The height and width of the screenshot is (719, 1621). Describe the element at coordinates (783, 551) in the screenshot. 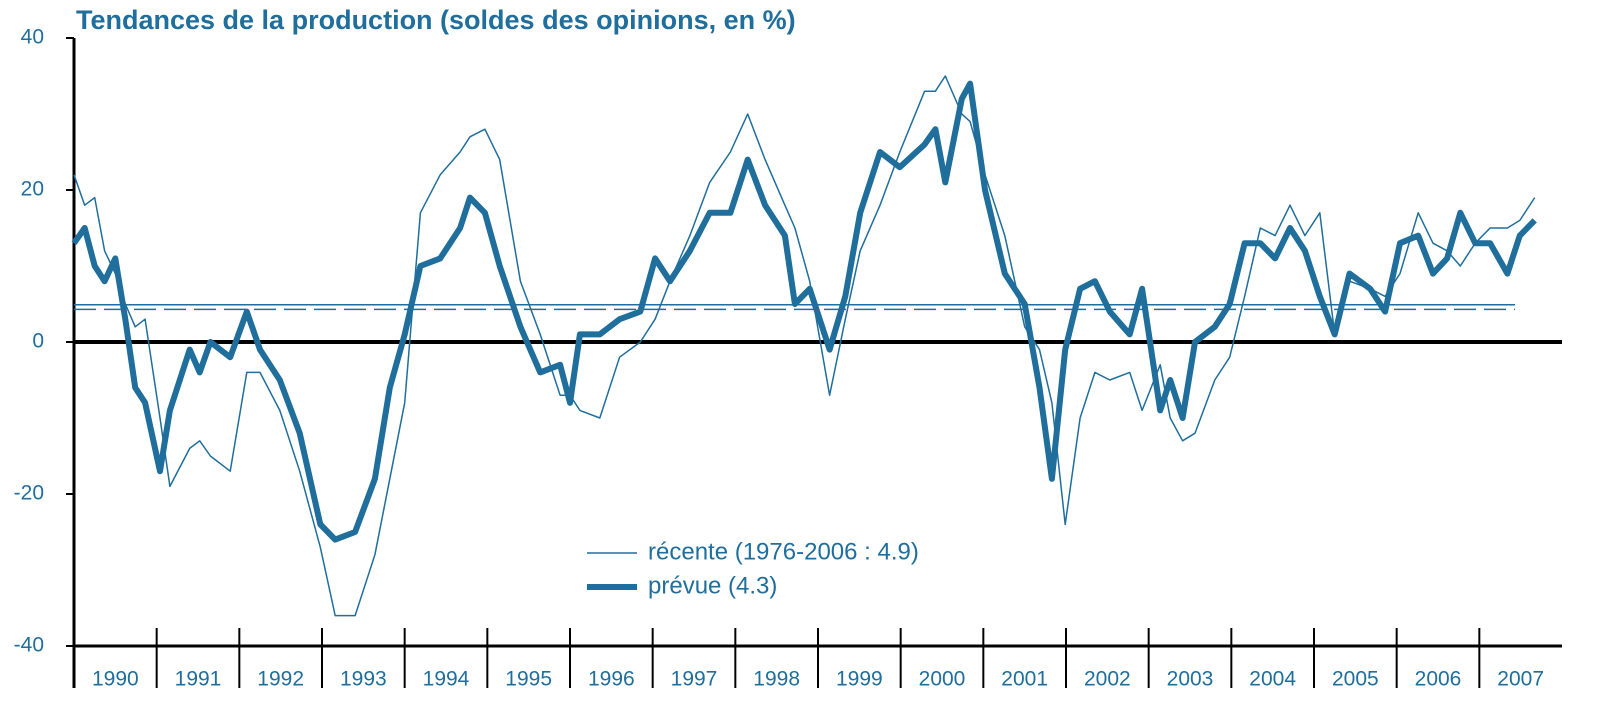

I see `legend-label: récente (1976-2006 : 4.9)` at that location.